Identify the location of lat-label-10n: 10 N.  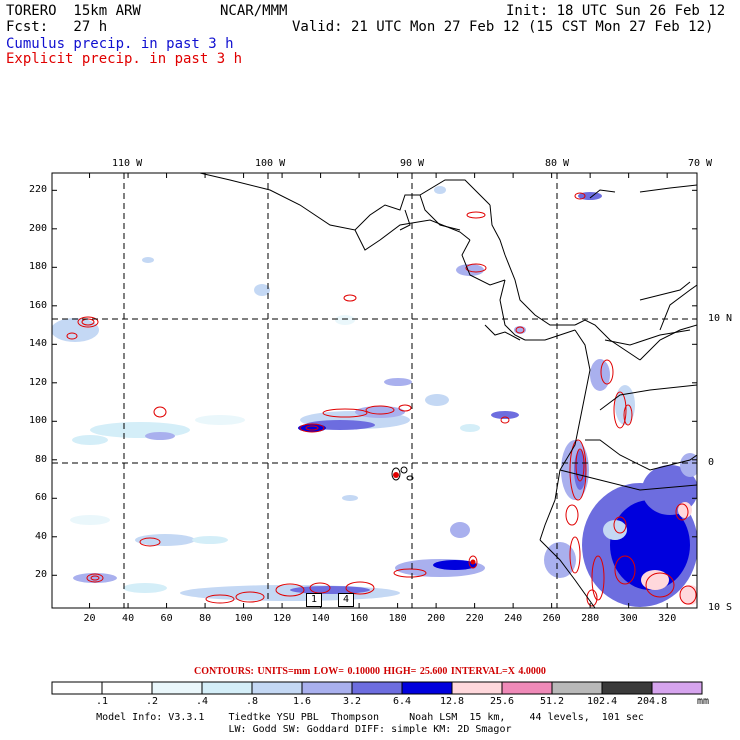
(720, 318).